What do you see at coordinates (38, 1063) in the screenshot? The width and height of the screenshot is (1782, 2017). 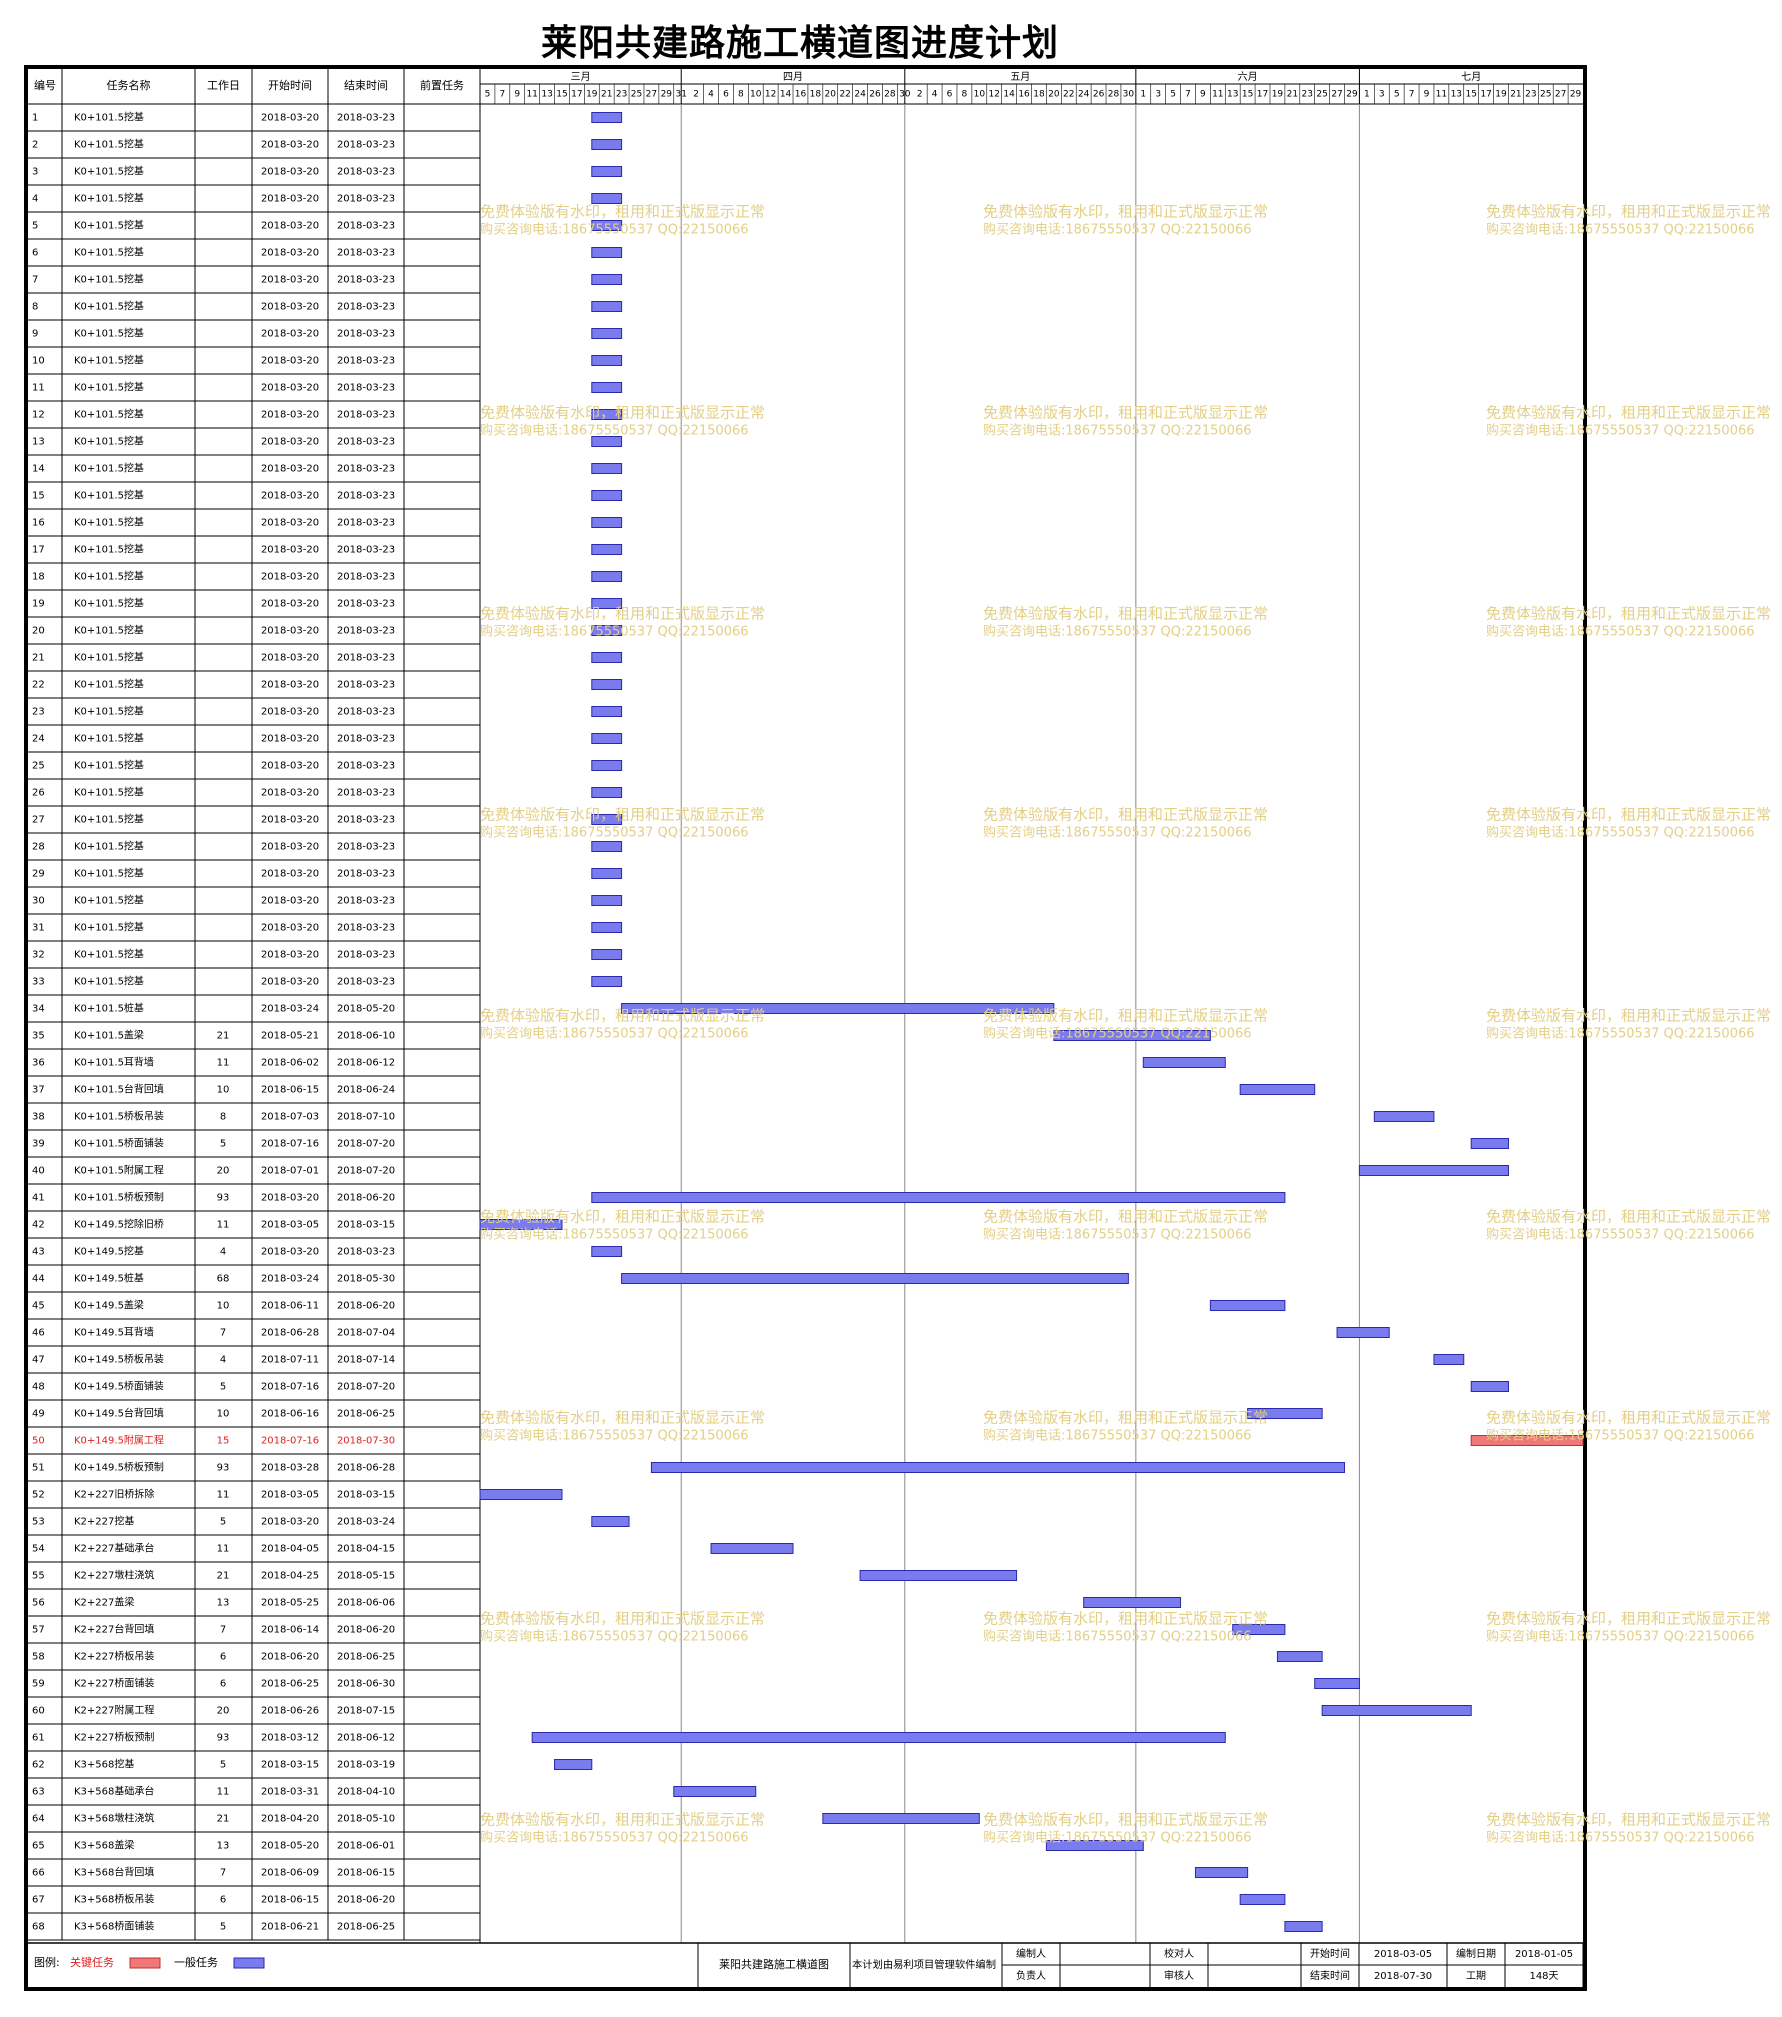 I see `task-id: 36` at bounding box center [38, 1063].